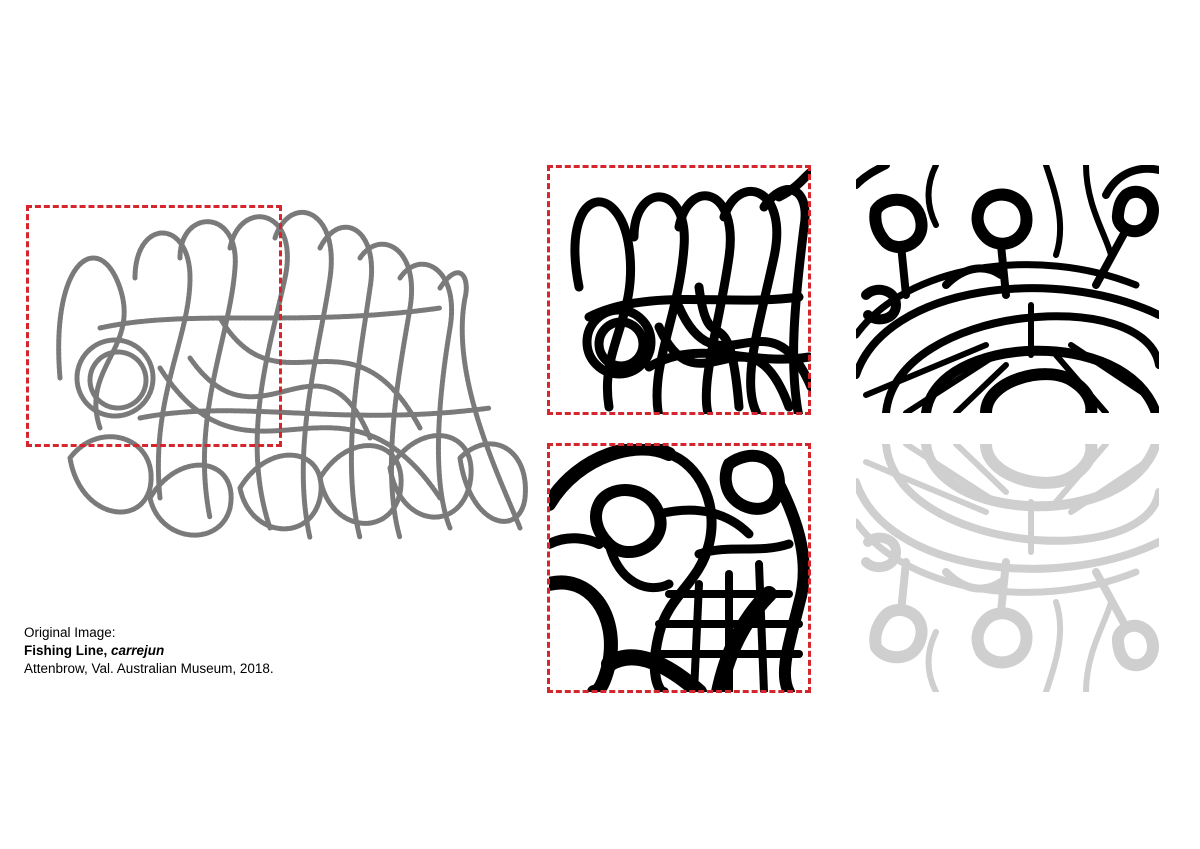  I want to click on caption-credit: Attenbrow, Val. Australian Museum, 2018., so click(149, 669).